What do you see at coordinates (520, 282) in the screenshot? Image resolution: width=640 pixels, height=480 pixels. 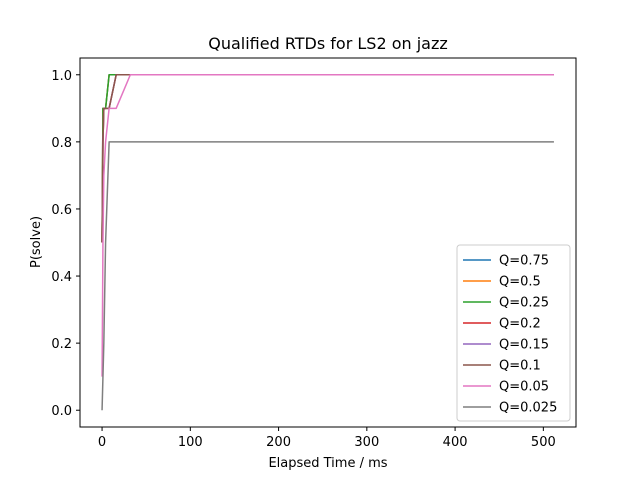 I see `legend-label: Q=0.5` at bounding box center [520, 282].